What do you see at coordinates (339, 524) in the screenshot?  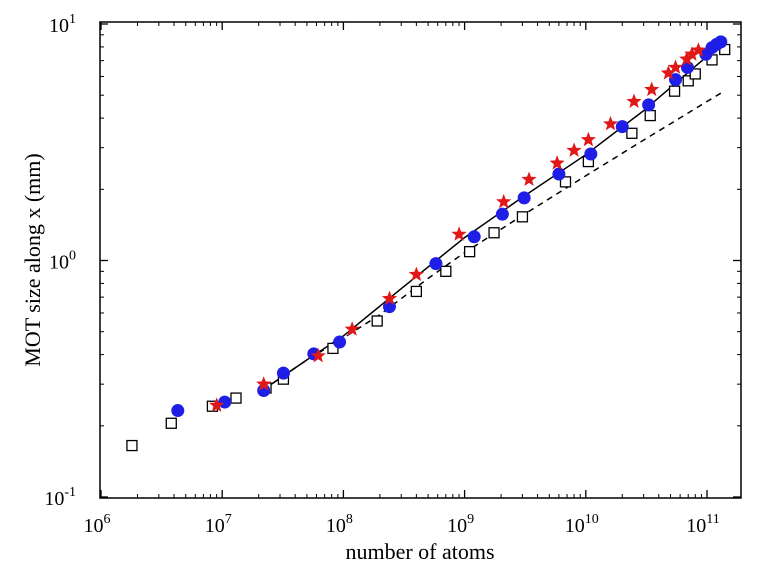 I see `x-tick-label: 10⁸` at bounding box center [339, 524].